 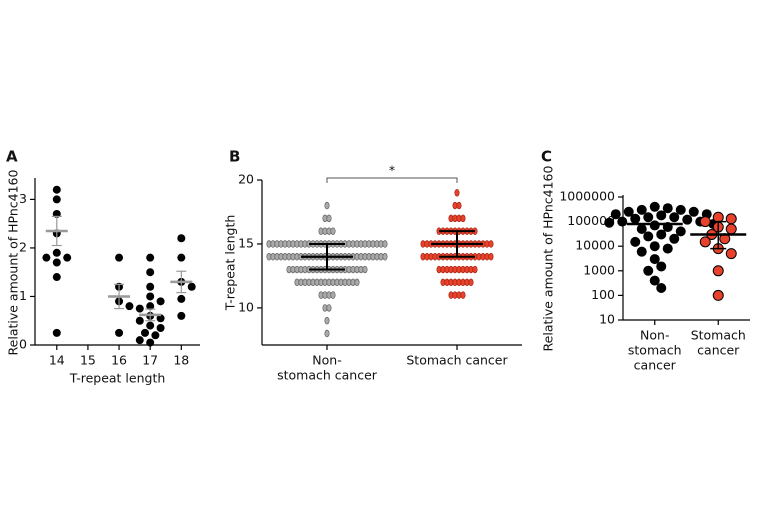 I want to click on x-axis-label: T-repeat length, so click(x=117, y=378).